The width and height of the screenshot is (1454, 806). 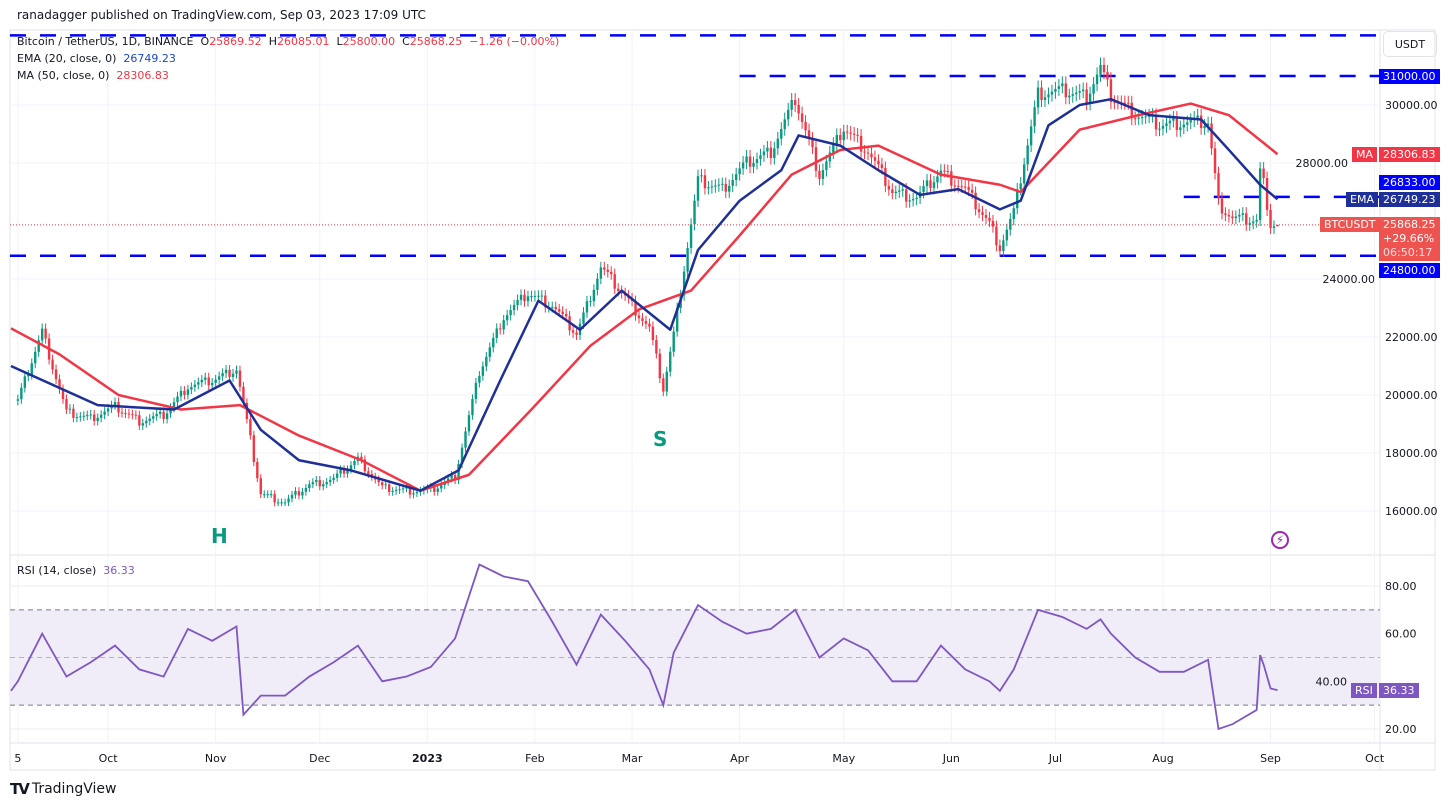 I want to click on x-tick-label: Oct, so click(x=1375, y=758).